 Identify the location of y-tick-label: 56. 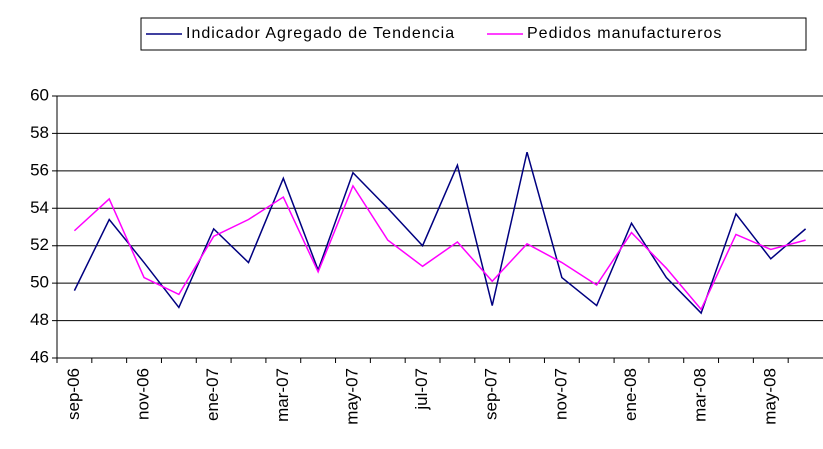
(39, 169).